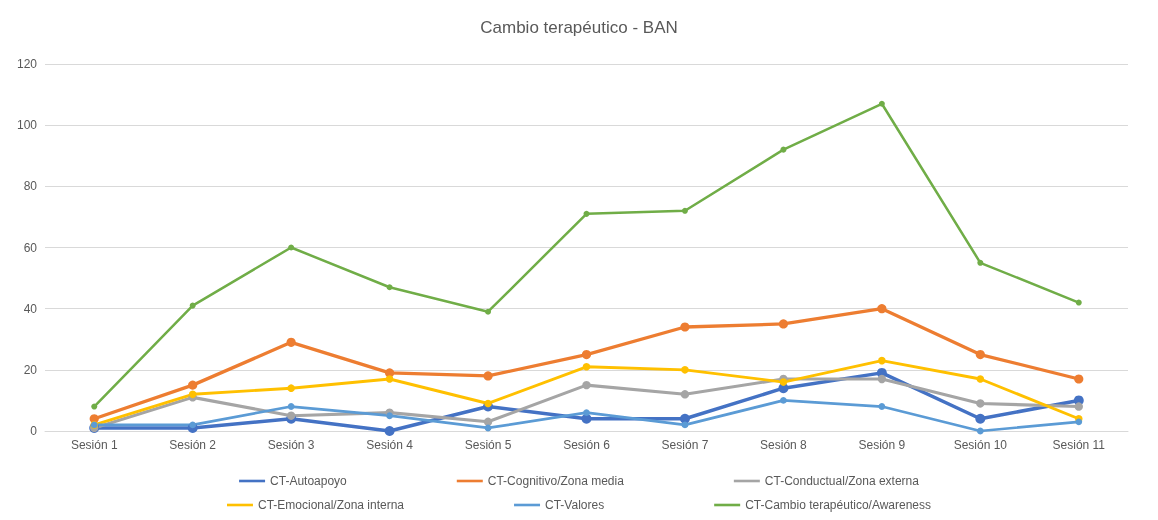  I want to click on legend-label: CT-Valores, so click(575, 505).